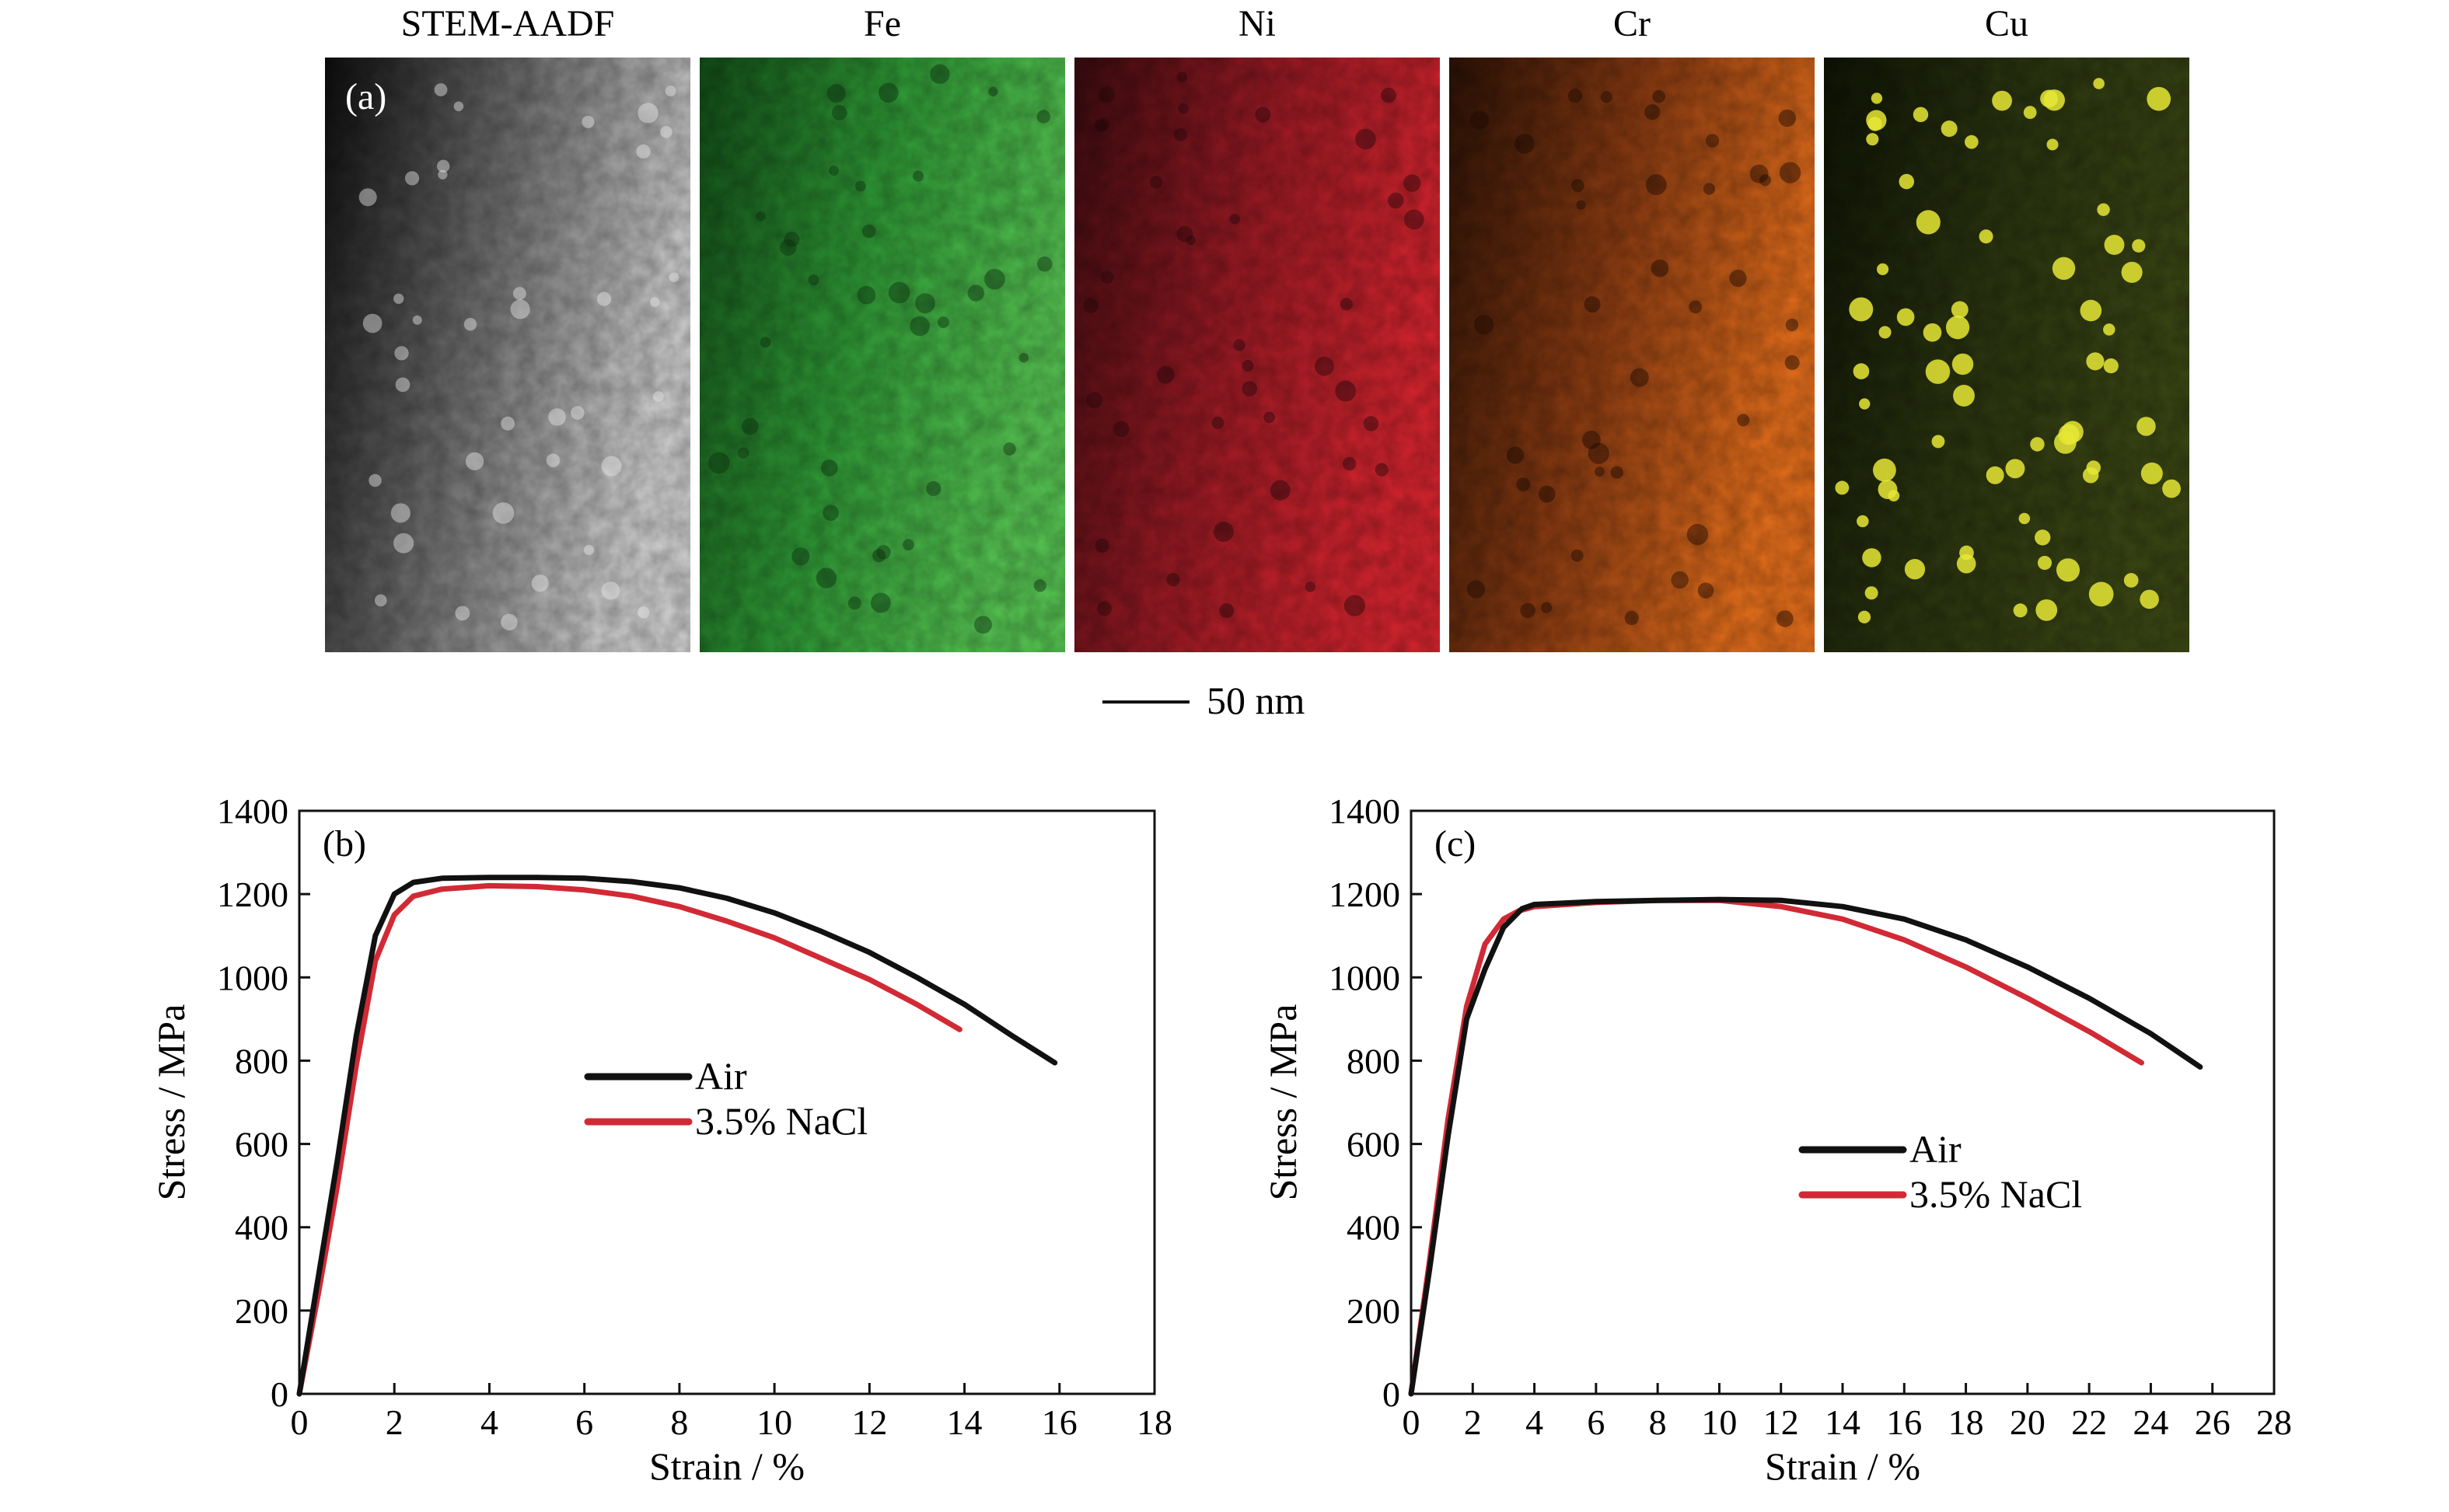 The width and height of the screenshot is (2449, 1512). Describe the element at coordinates (1935, 1149) in the screenshot. I see `legend-label: Air` at that location.